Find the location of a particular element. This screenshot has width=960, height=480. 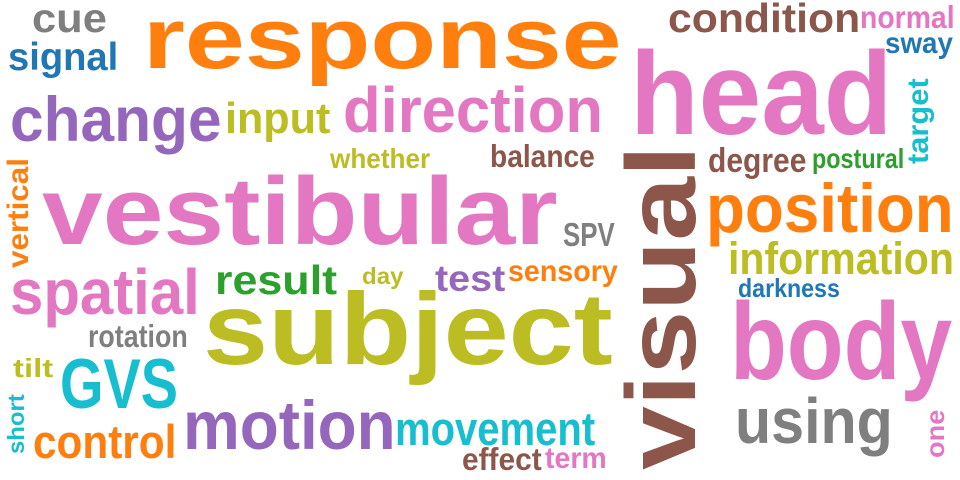

word-short: short is located at coordinates (16, 424).